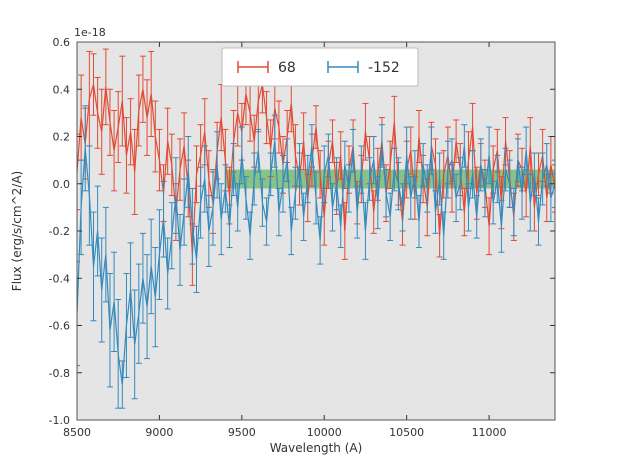  I want to click on y-axis-offset-text: 1e-18, so click(90, 32).